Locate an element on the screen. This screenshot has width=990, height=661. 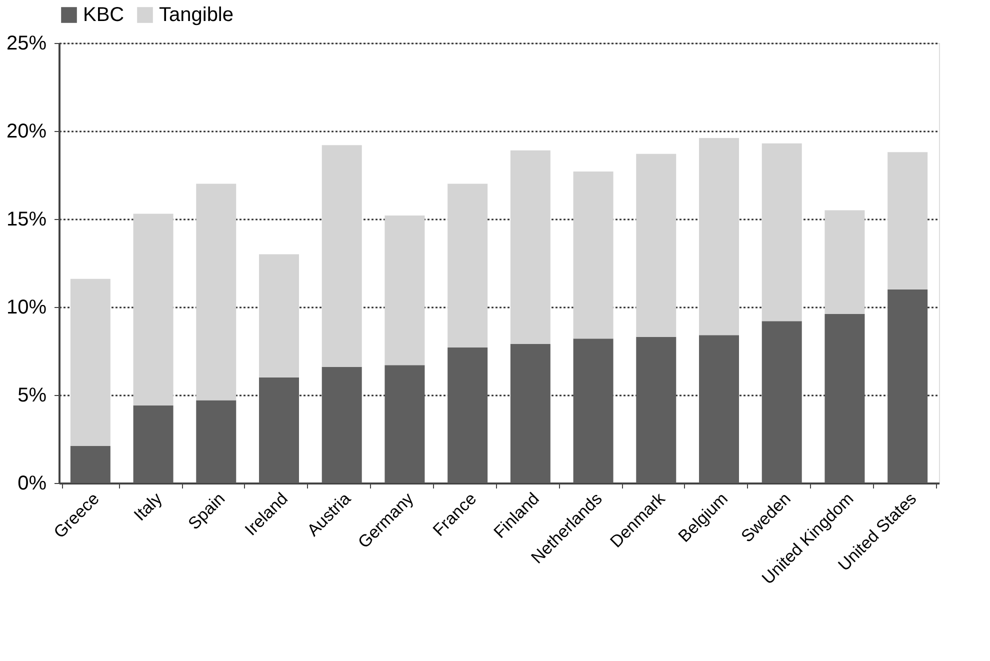
y-tick-label: 20% is located at coordinates (26, 131).